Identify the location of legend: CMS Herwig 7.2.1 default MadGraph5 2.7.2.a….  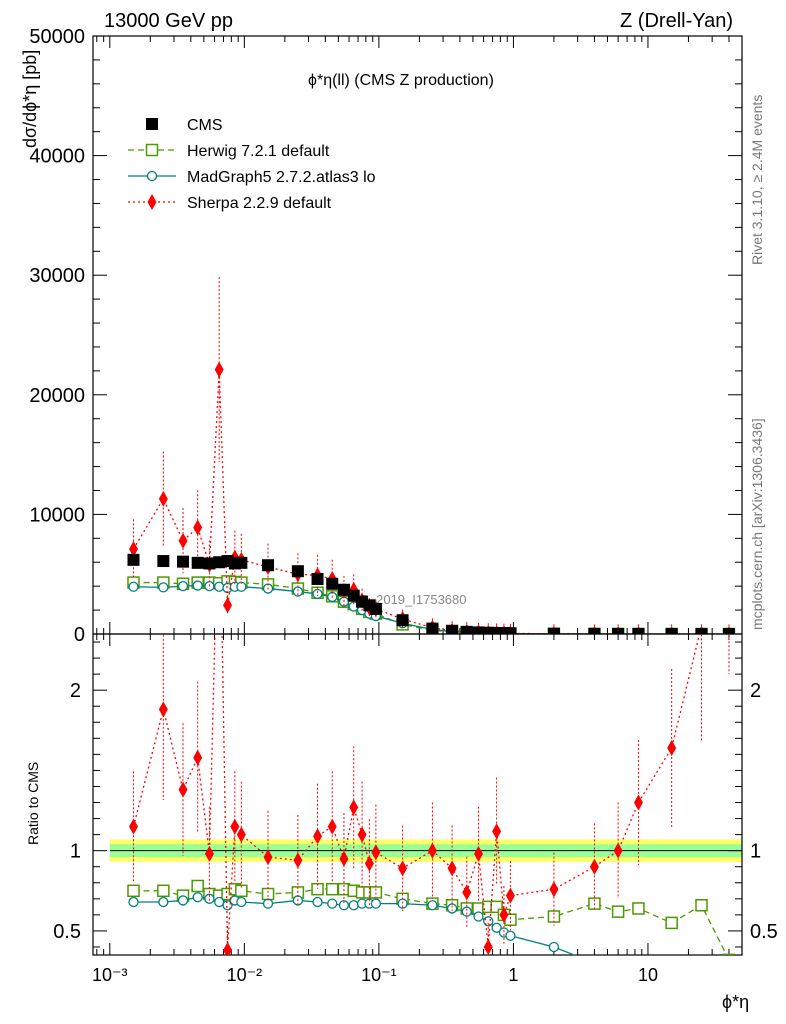
(252, 164).